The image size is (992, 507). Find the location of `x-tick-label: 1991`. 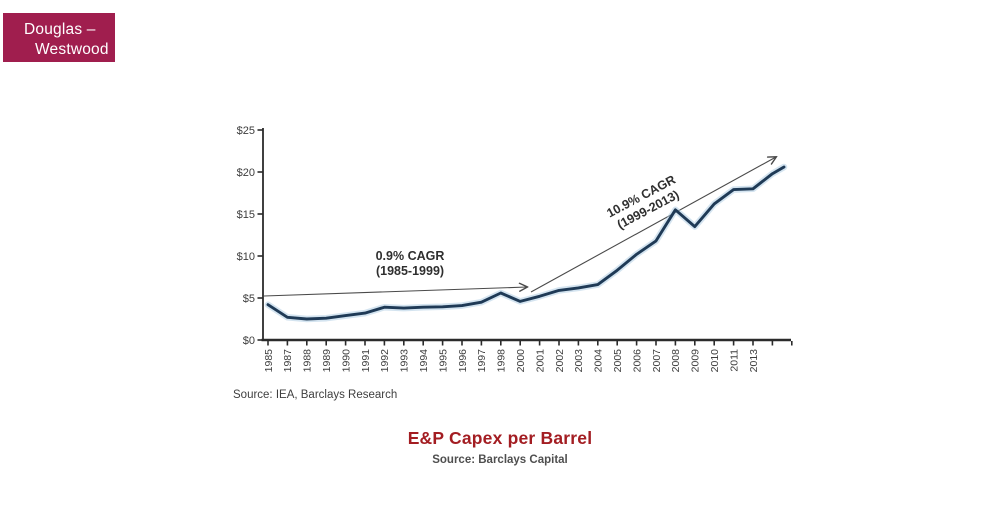

x-tick-label: 1991 is located at coordinates (366, 361).